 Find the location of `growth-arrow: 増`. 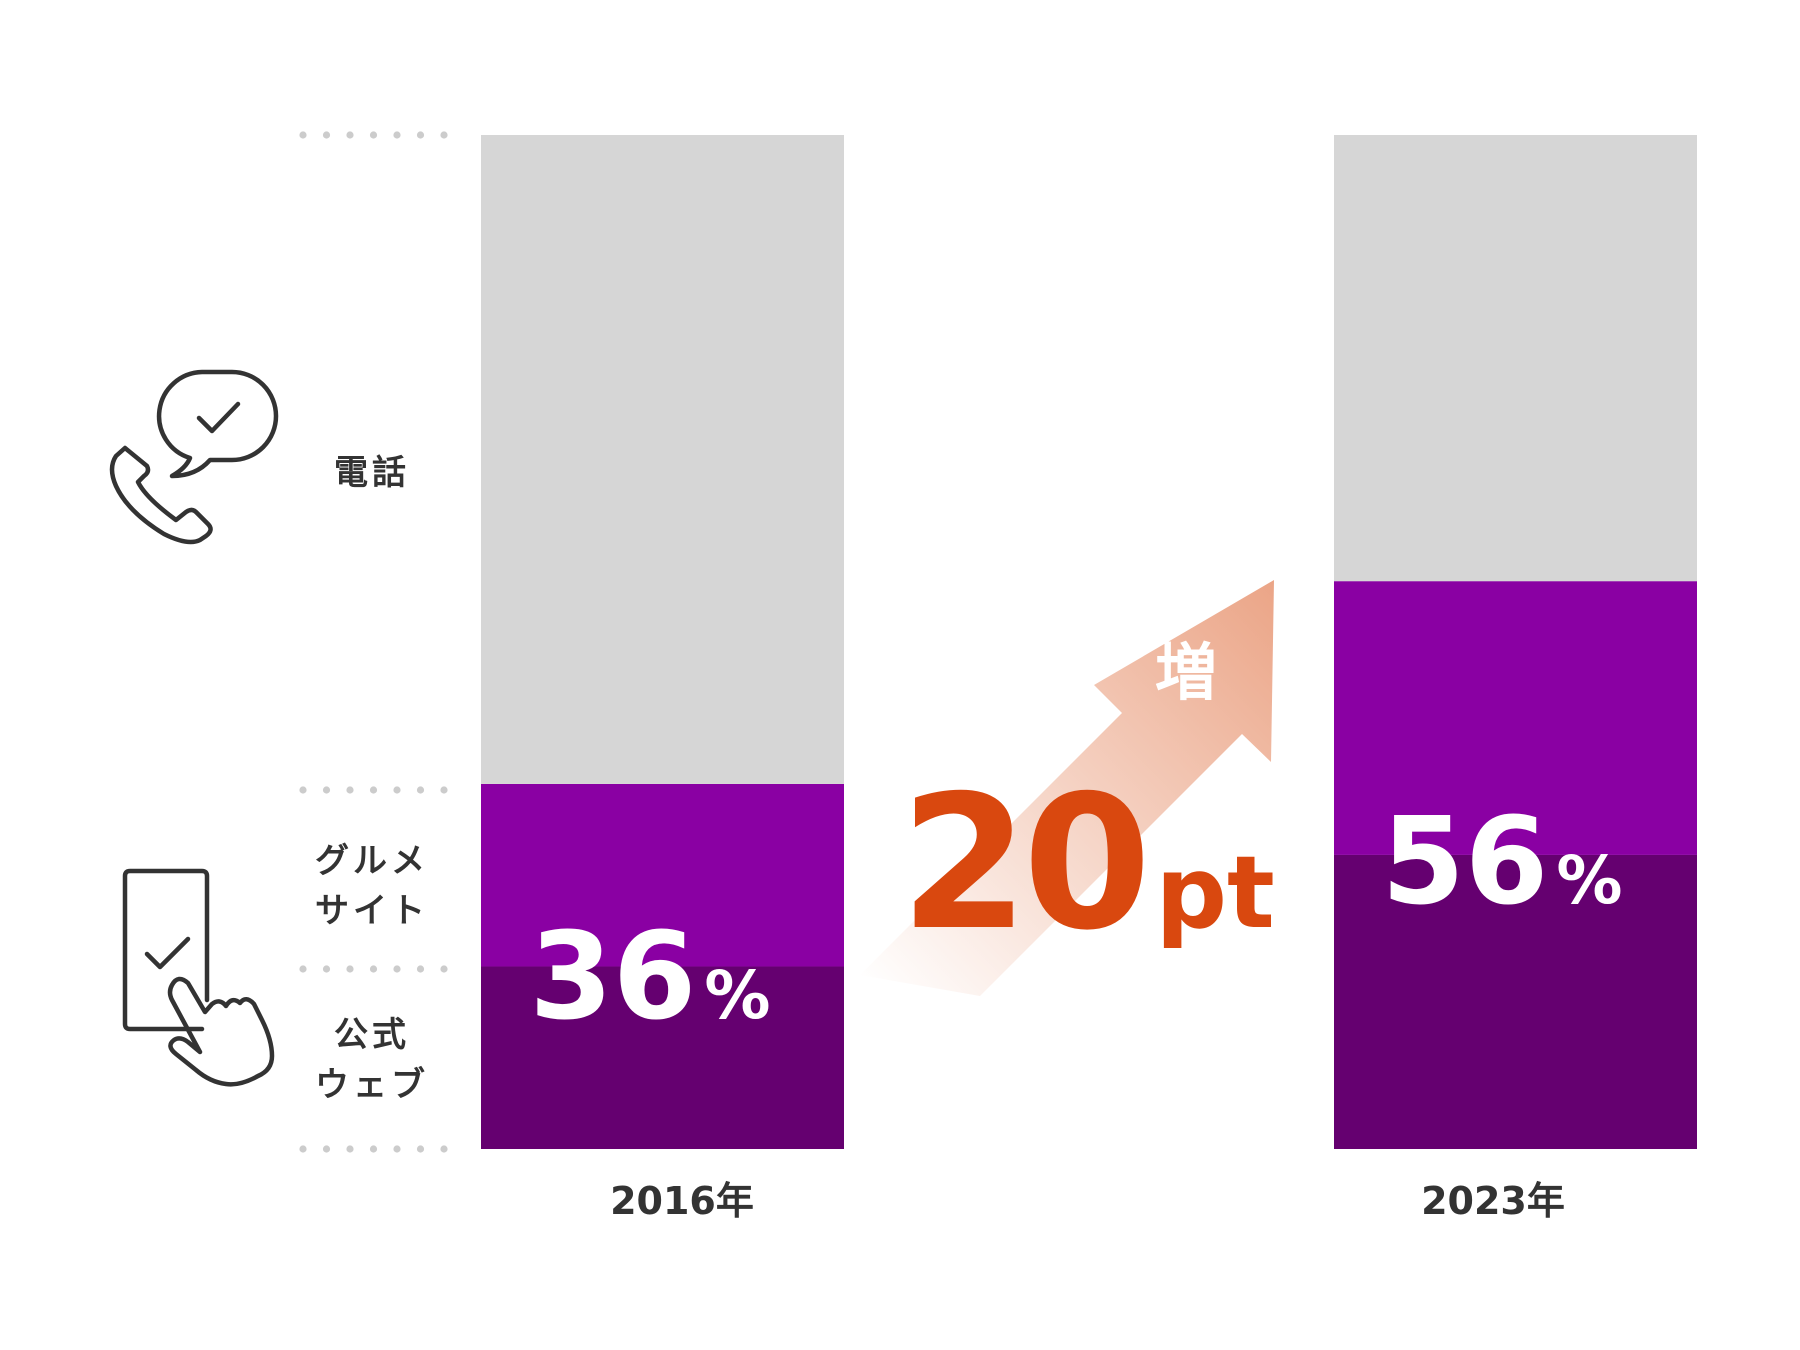

growth-arrow: 増 is located at coordinates (1067, 788).